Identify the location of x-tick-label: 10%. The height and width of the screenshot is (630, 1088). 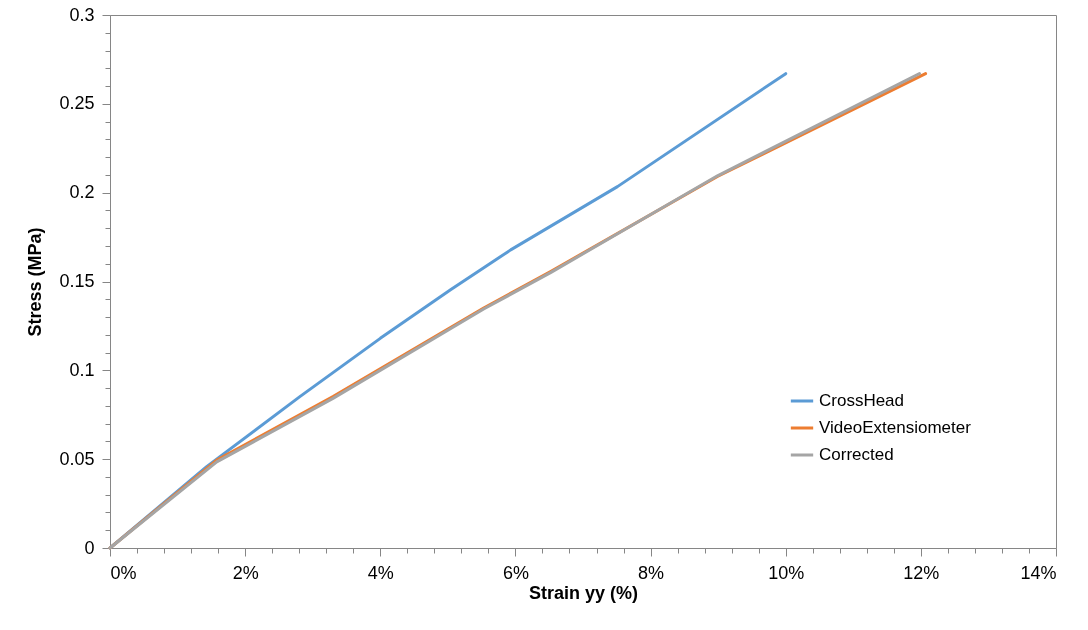
(786, 572).